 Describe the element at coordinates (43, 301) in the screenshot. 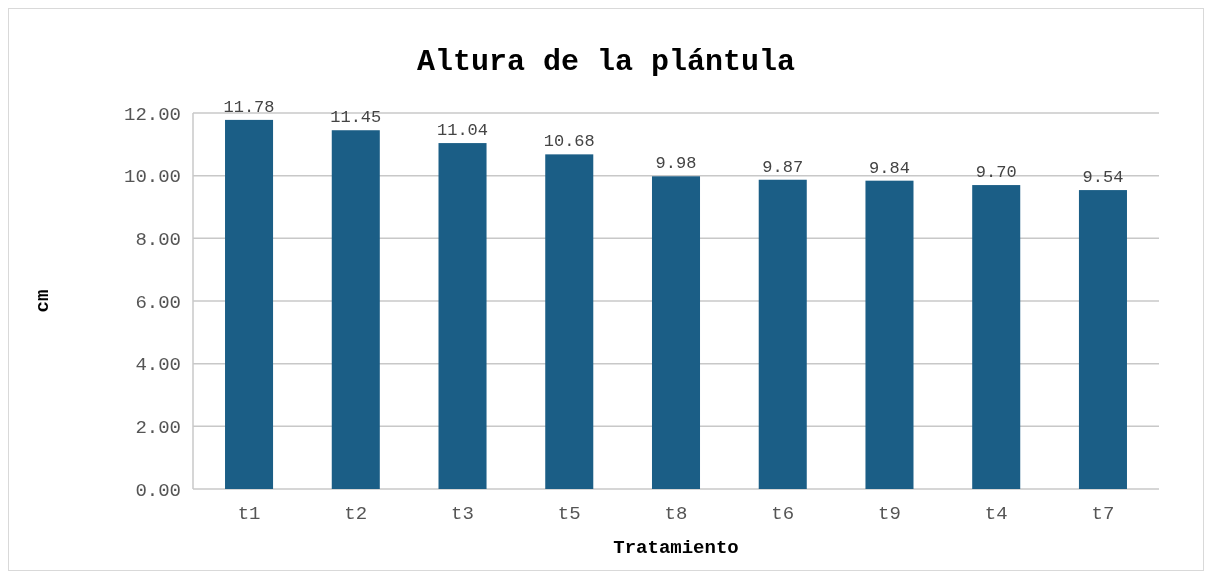

I see `y-axis-title: cm` at that location.